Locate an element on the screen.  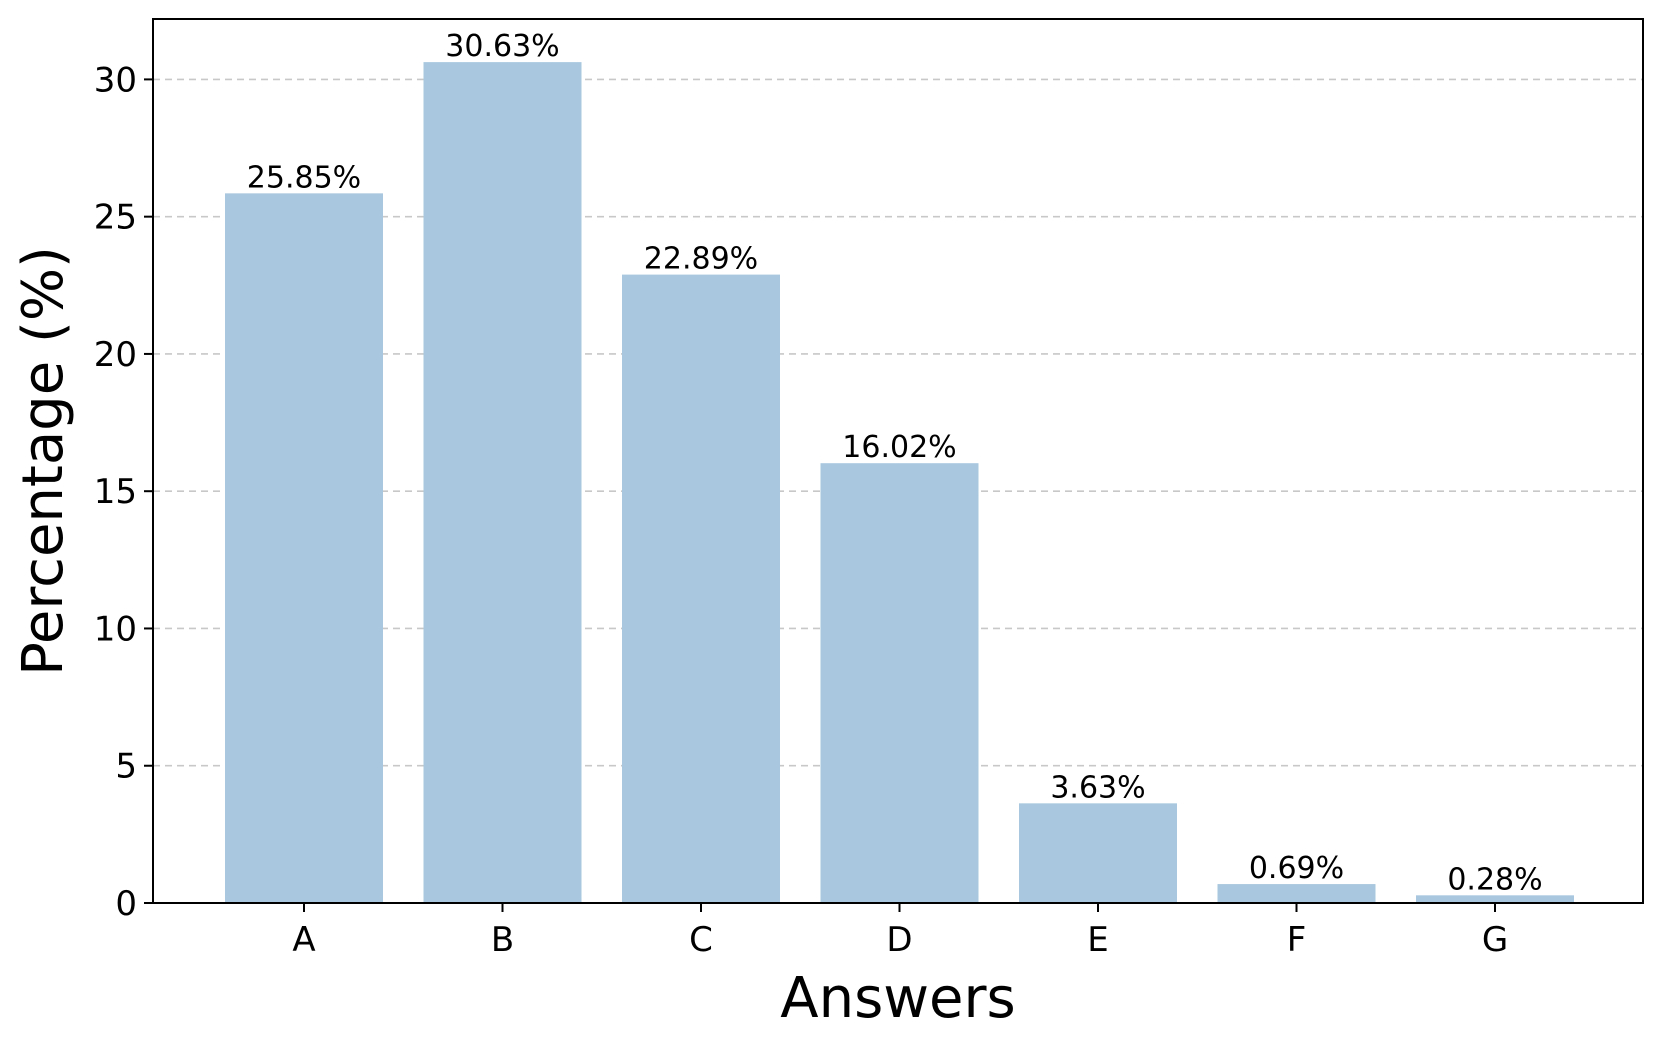
x-tick-label: A is located at coordinates (303, 940).